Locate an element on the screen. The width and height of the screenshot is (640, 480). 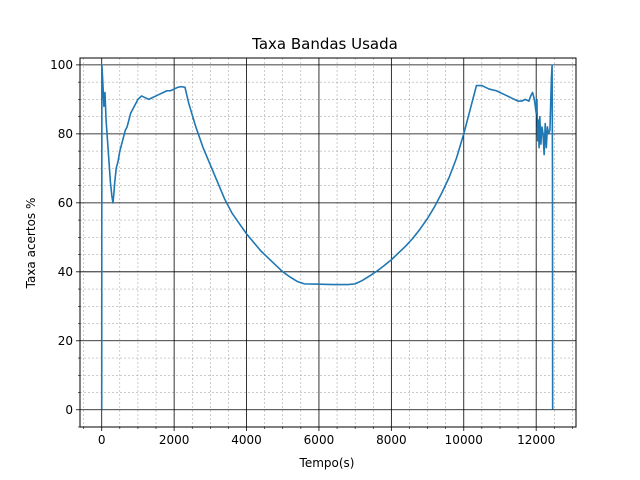
x-axis-label: Tempo(s) is located at coordinates (327, 463).